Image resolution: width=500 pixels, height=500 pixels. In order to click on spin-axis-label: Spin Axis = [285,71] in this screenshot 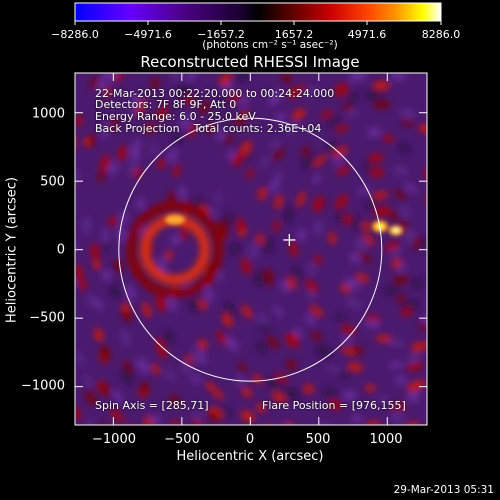, I will do `click(152, 405)`.